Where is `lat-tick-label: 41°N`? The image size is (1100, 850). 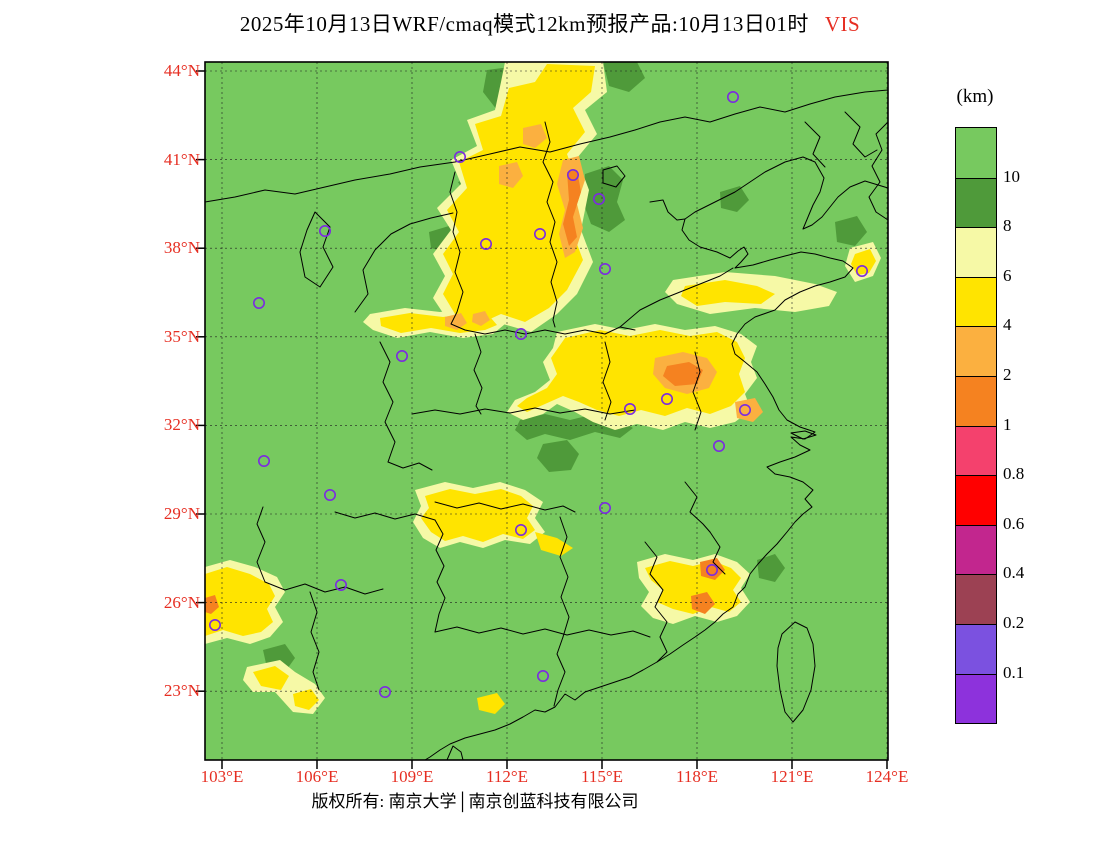
lat-tick-label: 41°N is located at coordinates (181, 159).